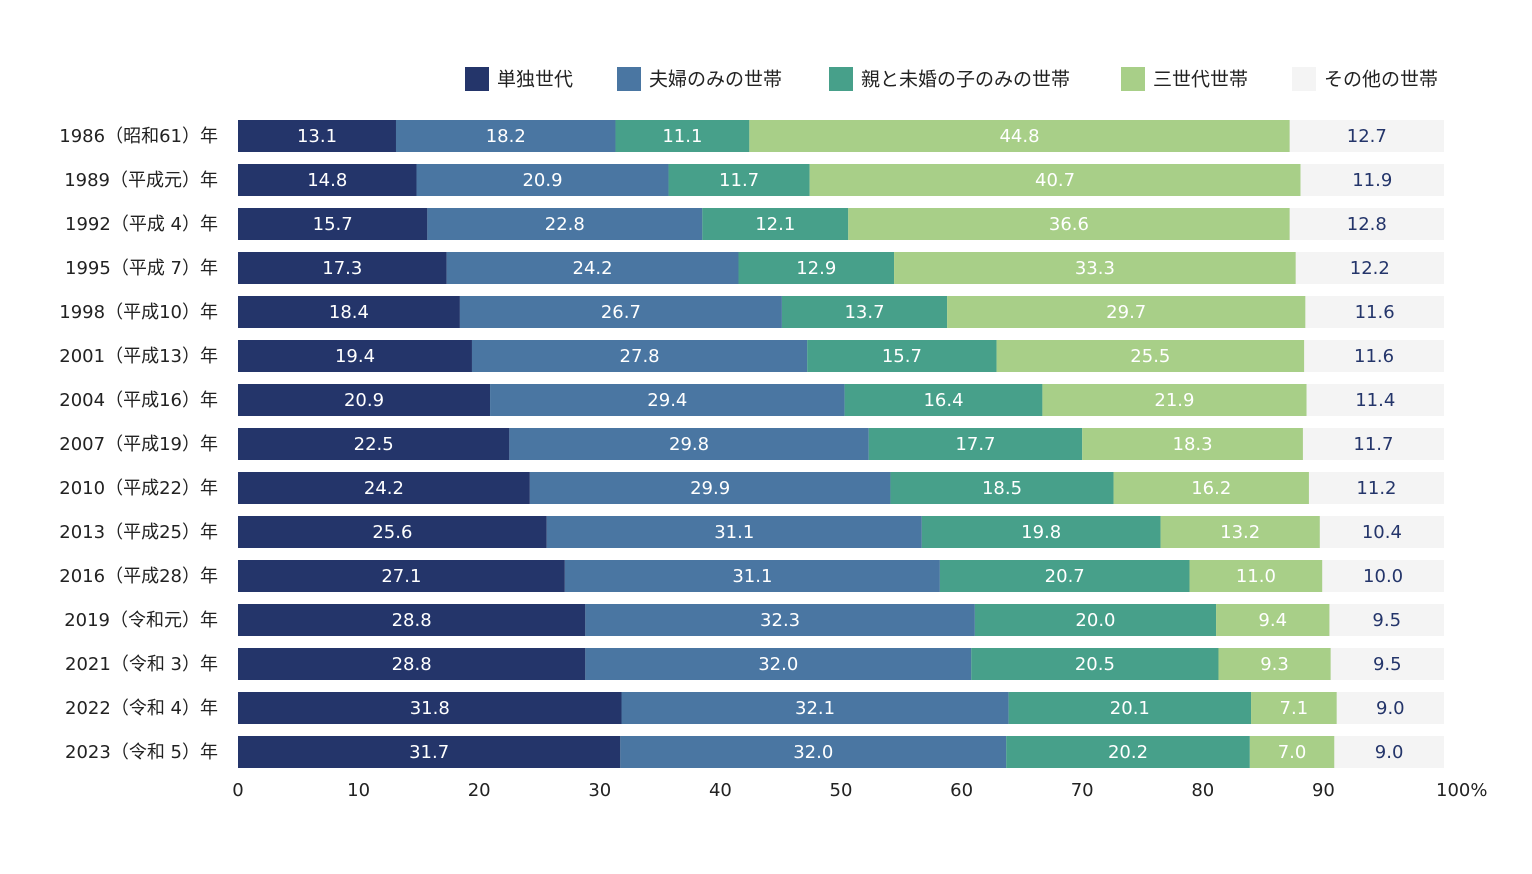 This screenshot has height=874, width=1532. I want to click on legend-label: その他の世帯, so click(1381, 80).